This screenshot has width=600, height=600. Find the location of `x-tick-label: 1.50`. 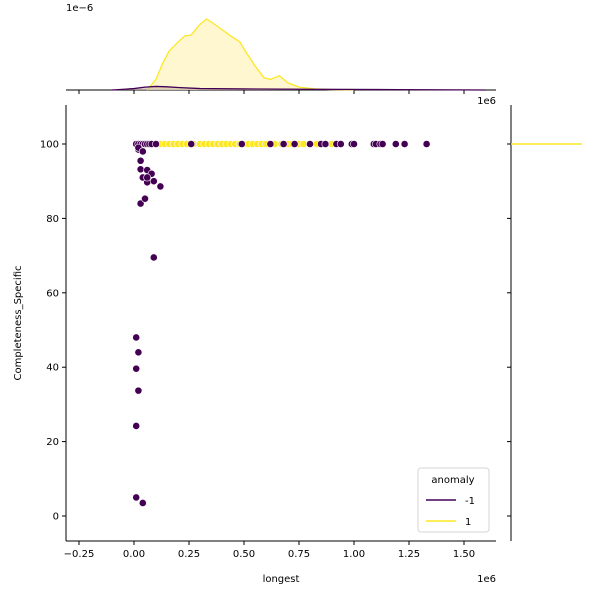

x-tick-label: 1.50 is located at coordinates (464, 554).